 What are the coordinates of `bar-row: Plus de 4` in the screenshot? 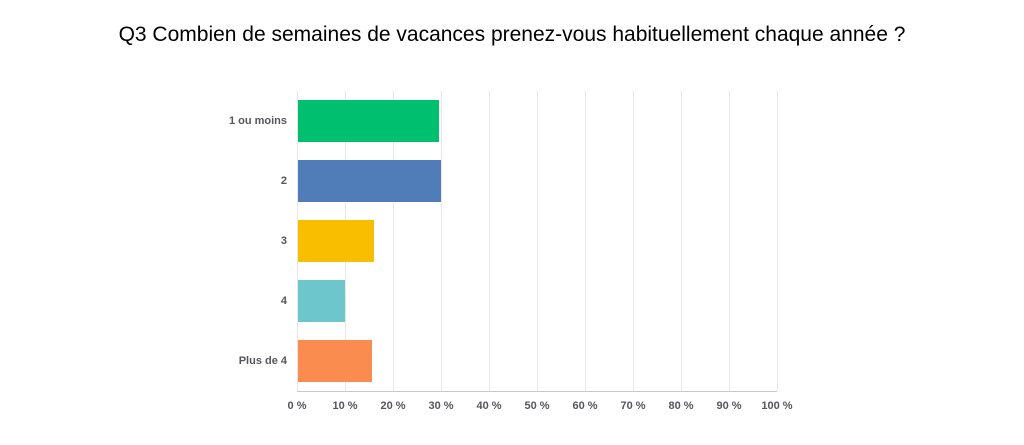 It's located at (508, 361).